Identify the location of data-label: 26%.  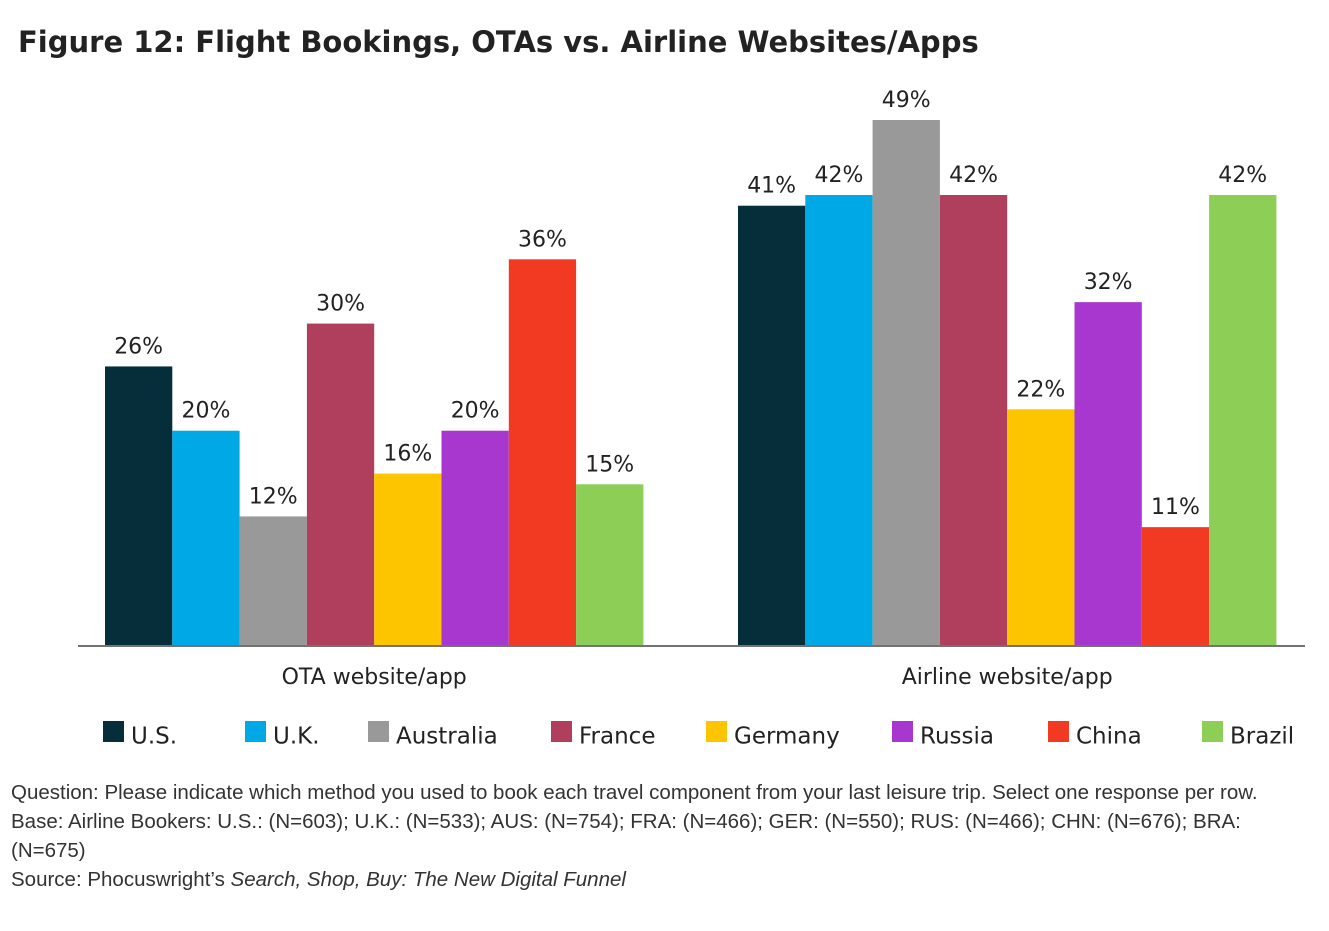
(138, 346).